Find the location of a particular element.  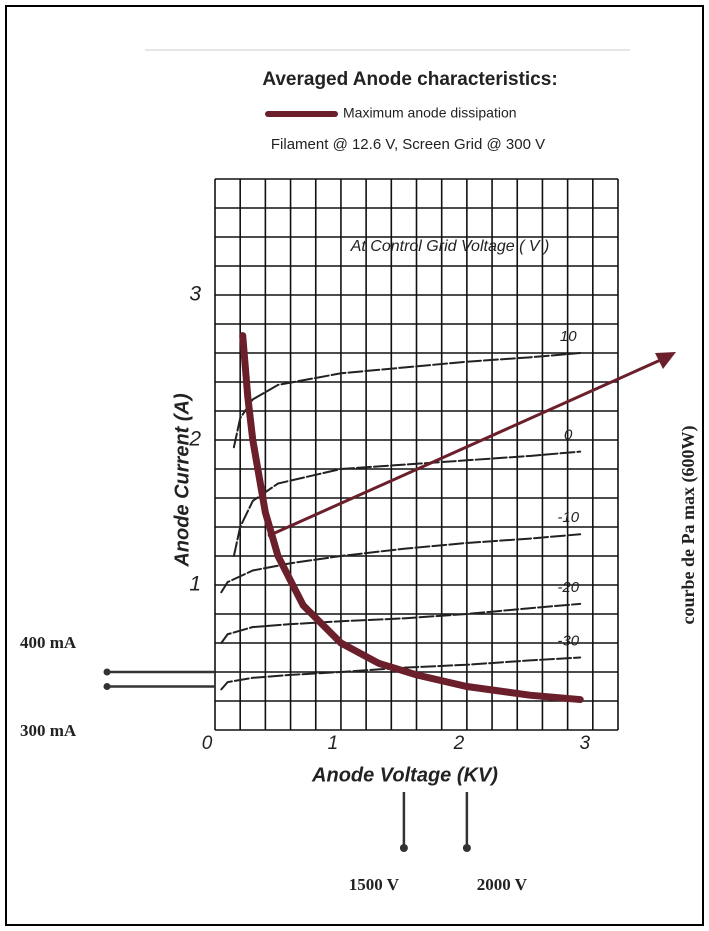

side-note: courbe de Pa max (600W) is located at coordinates (688, 525).